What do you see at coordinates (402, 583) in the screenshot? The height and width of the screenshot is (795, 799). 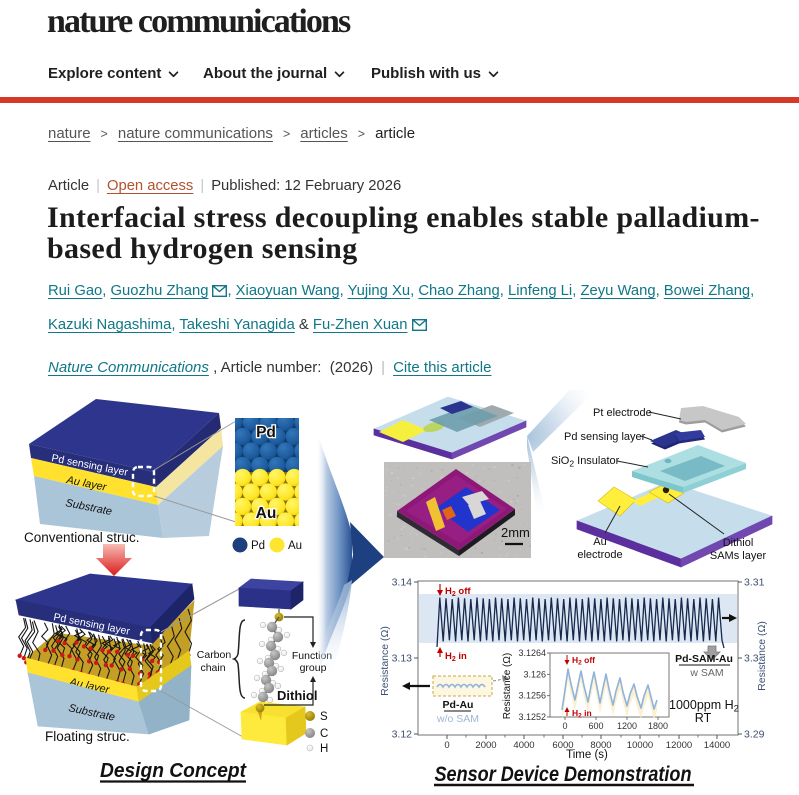 I see `svg-text: 3.14` at bounding box center [402, 583].